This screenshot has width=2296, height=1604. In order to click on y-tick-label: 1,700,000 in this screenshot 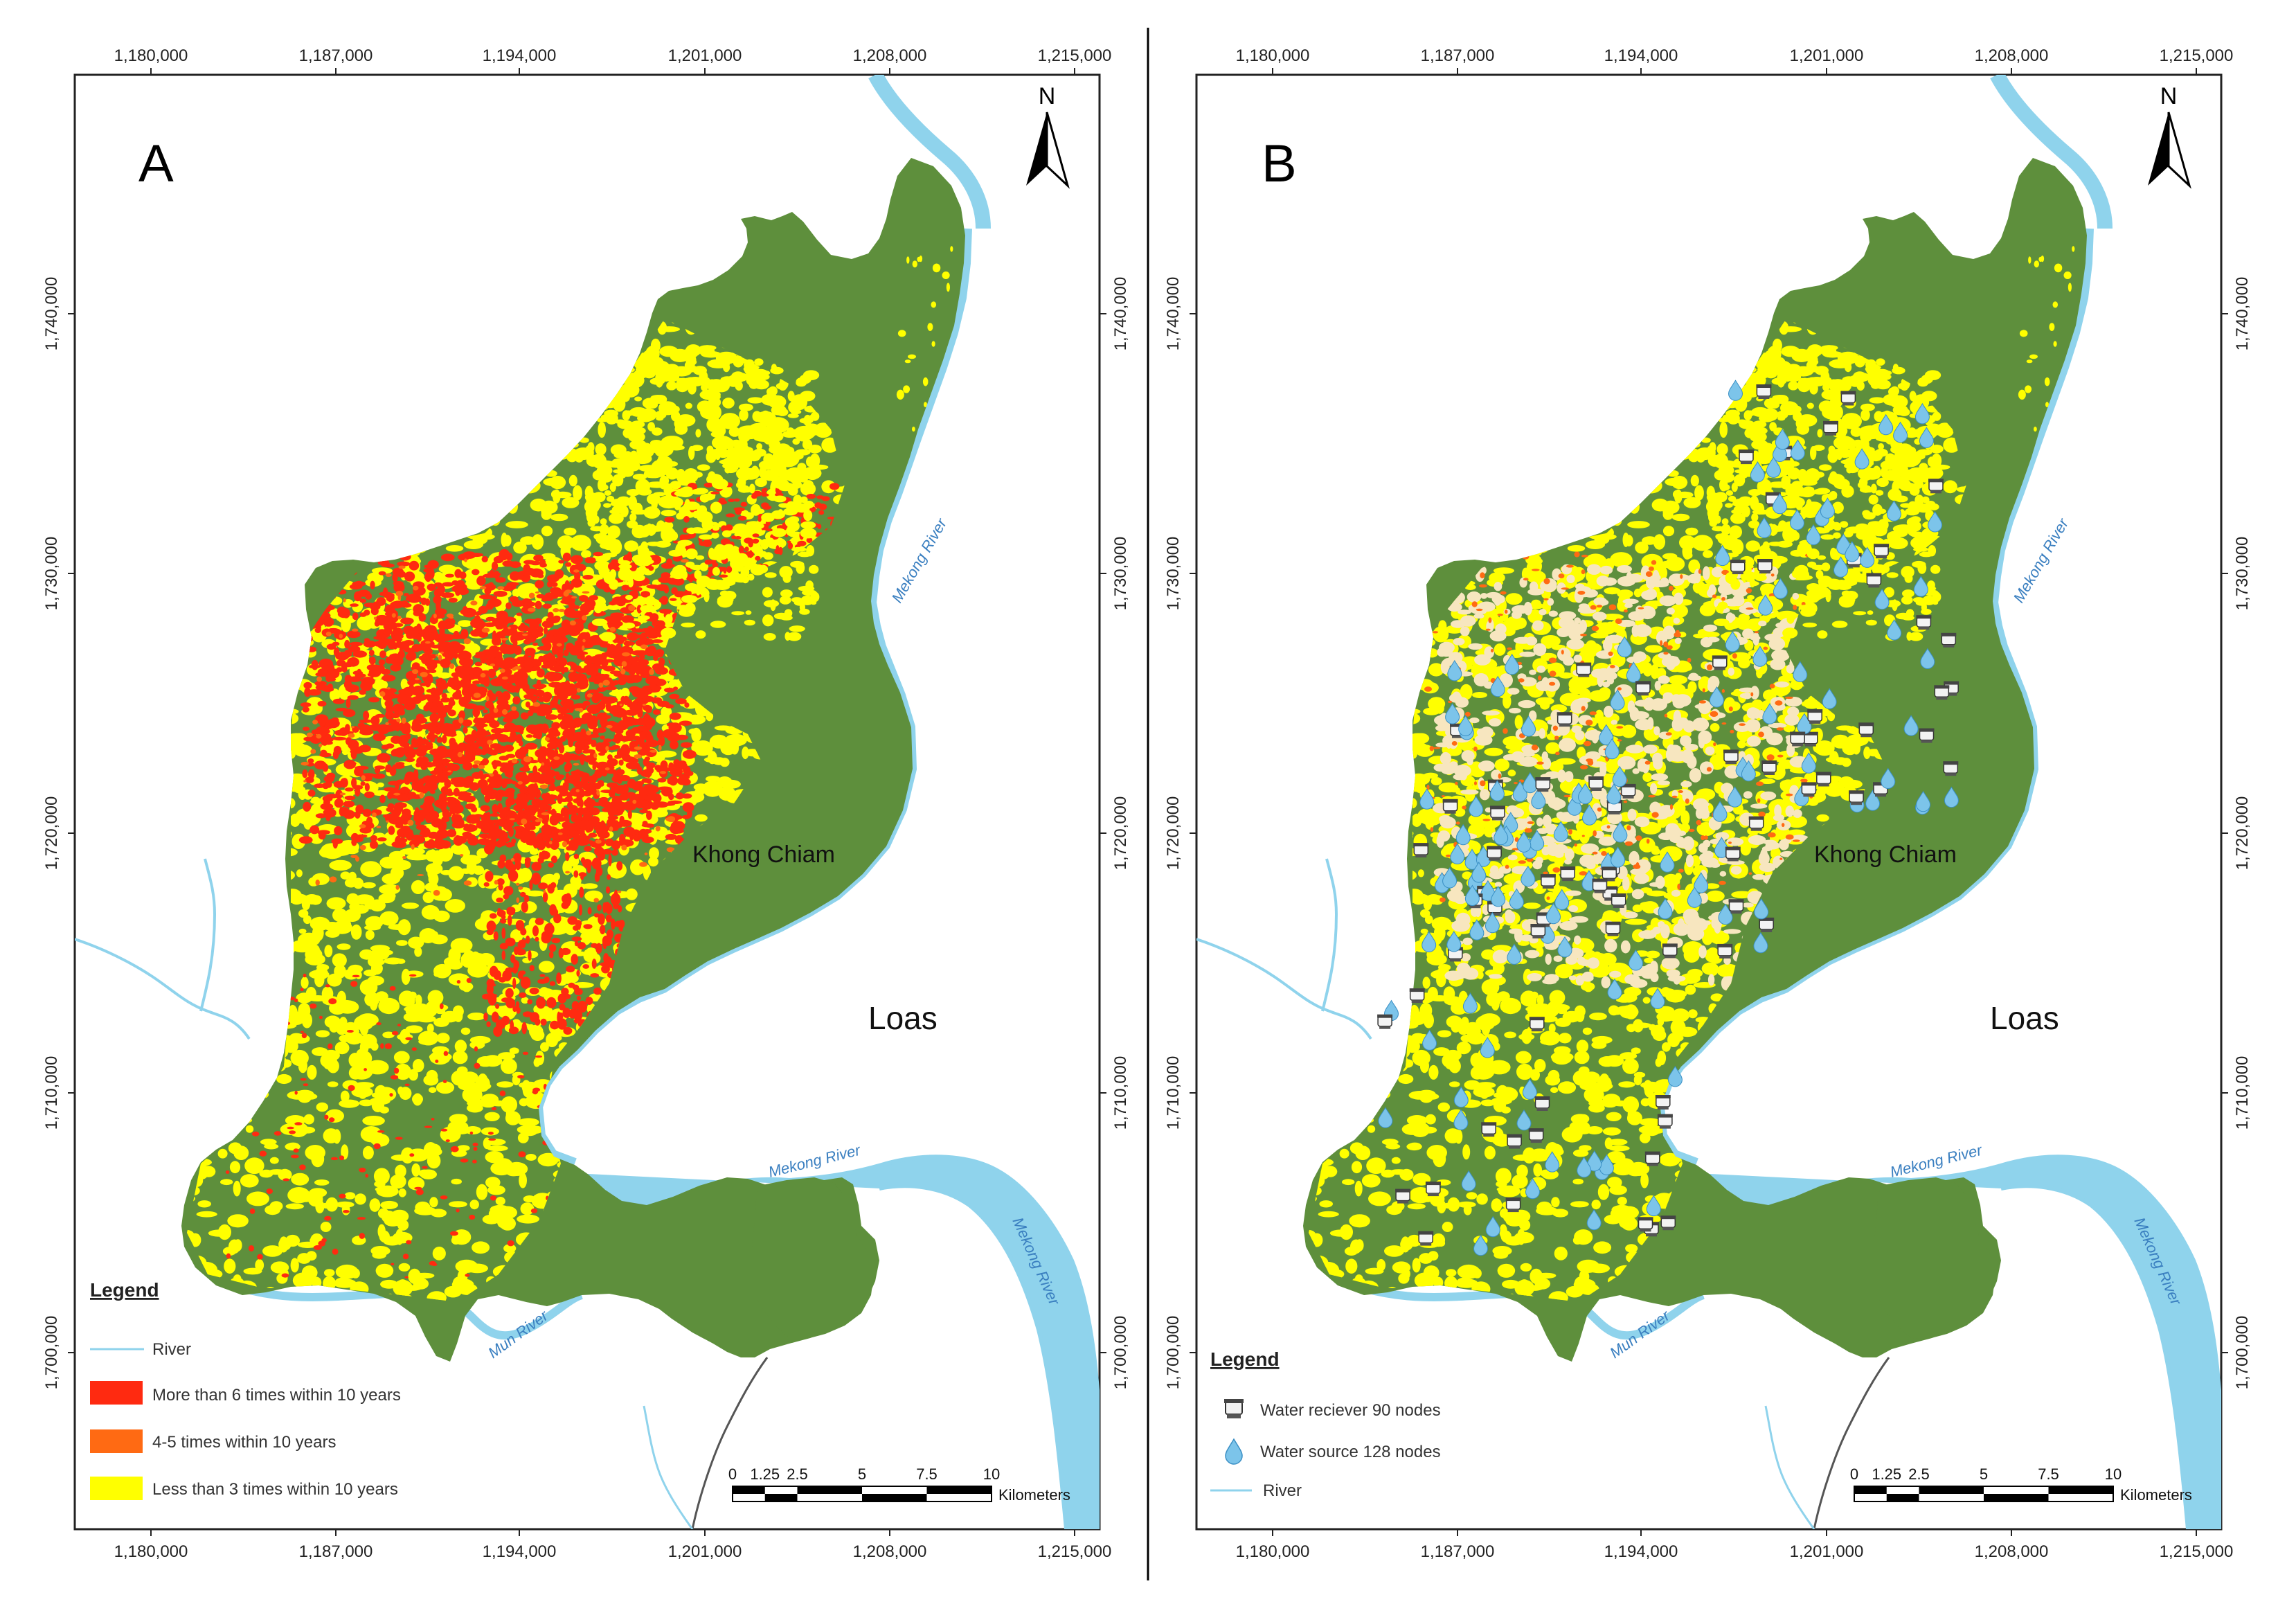, I will do `click(1120, 1353)`.